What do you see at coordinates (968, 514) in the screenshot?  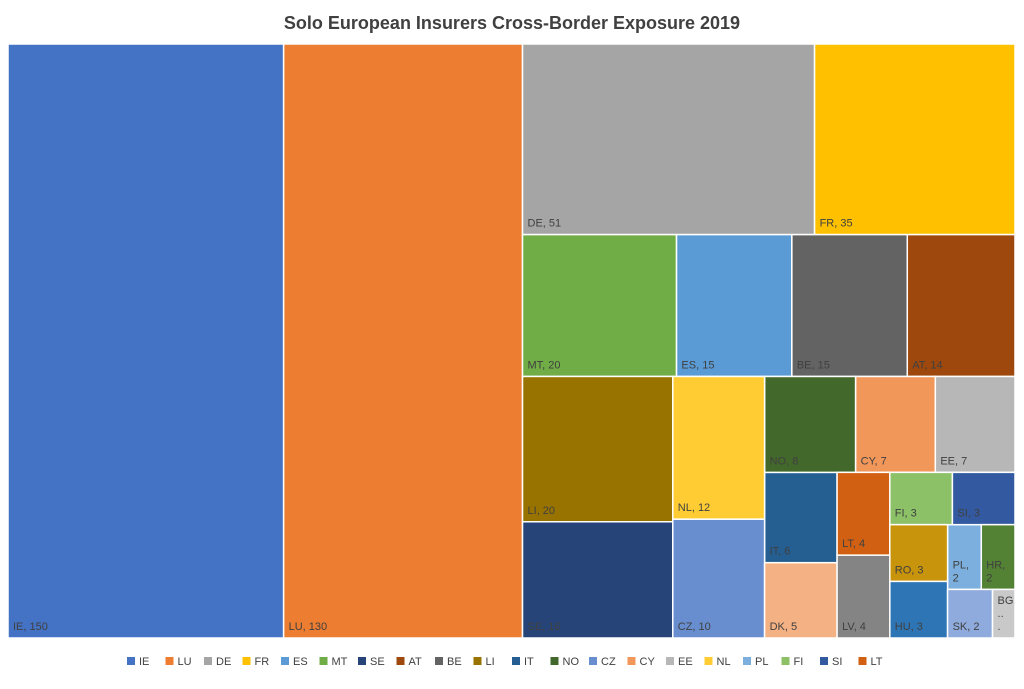 I see `data-label: SI, 3` at bounding box center [968, 514].